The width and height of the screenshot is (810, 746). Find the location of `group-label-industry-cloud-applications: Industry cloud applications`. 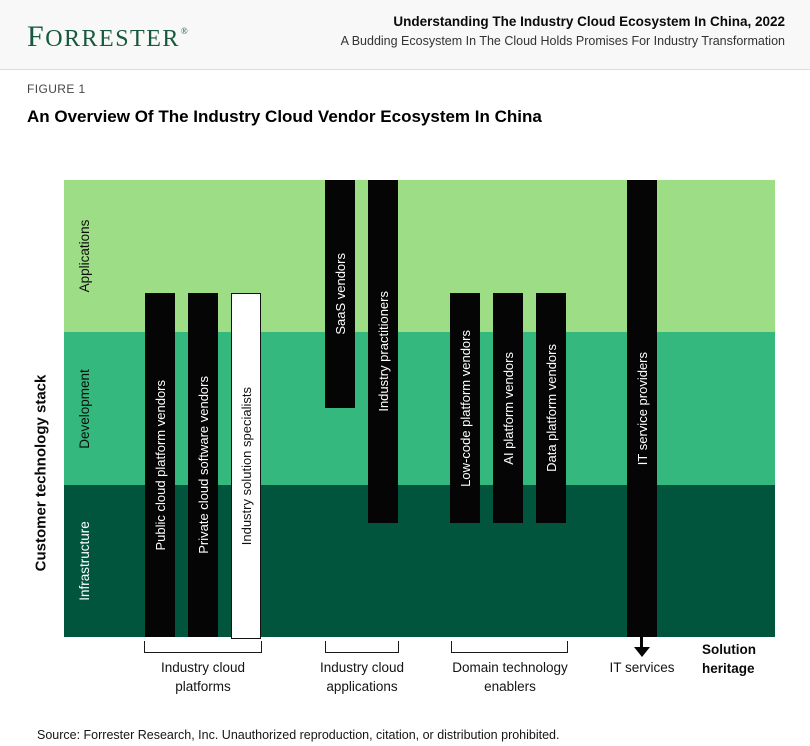

group-label-industry-cloud-applications: Industry cloud applications is located at coordinates (362, 677).